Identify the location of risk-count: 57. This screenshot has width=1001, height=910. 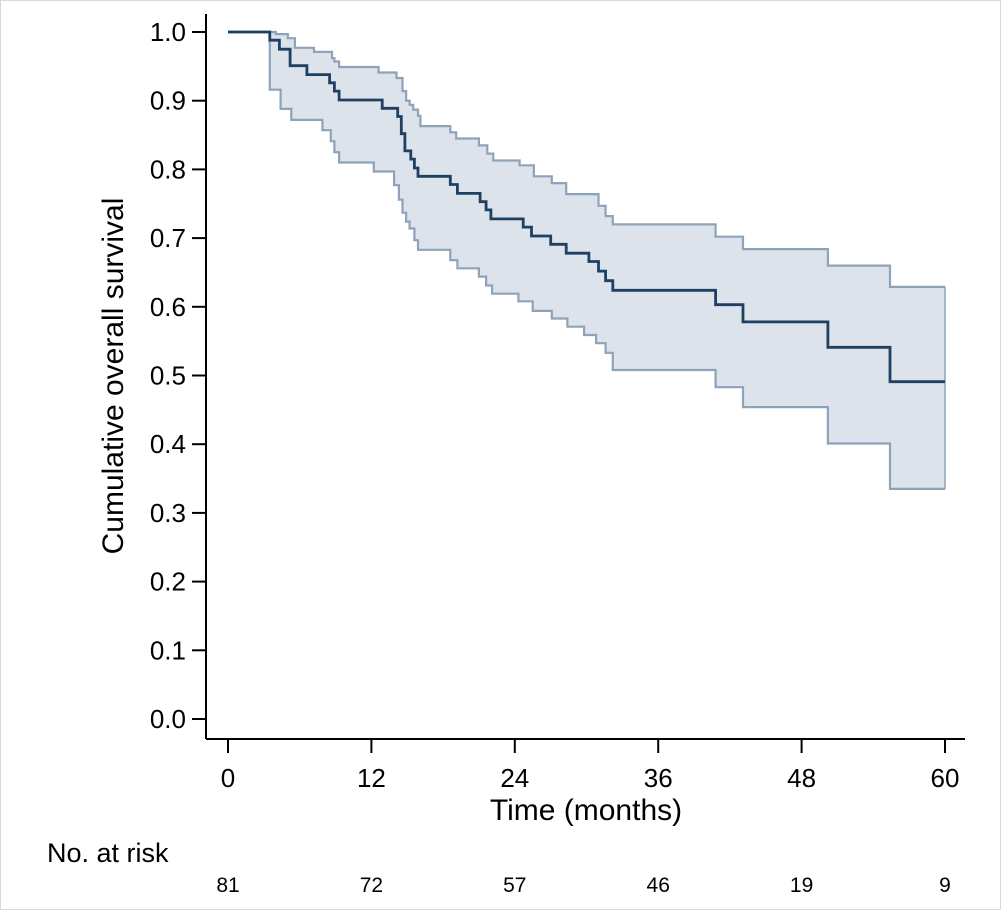
(514, 885).